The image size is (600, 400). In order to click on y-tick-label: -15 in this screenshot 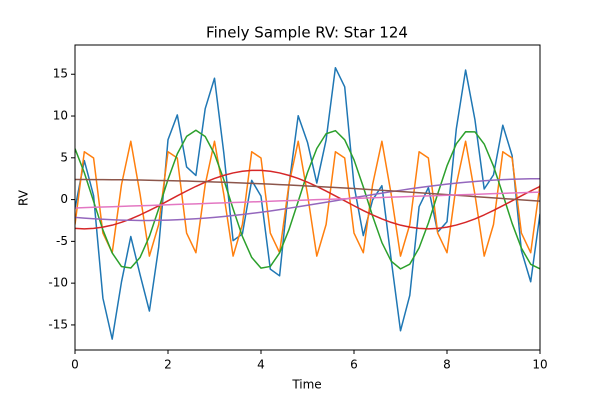, I will do `click(58, 324)`.